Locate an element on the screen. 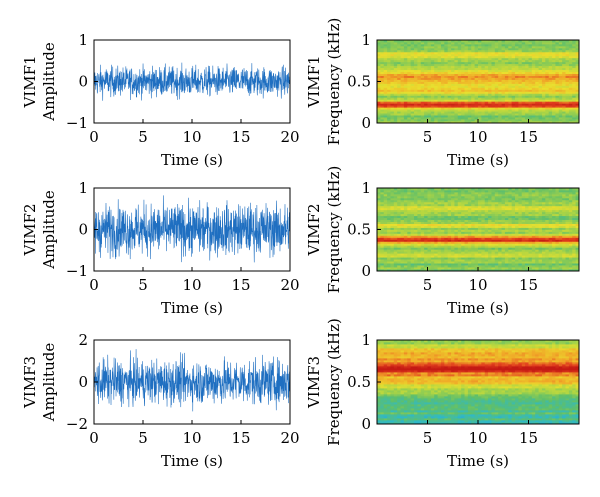  y-tick-label: 1 is located at coordinates (83, 188).